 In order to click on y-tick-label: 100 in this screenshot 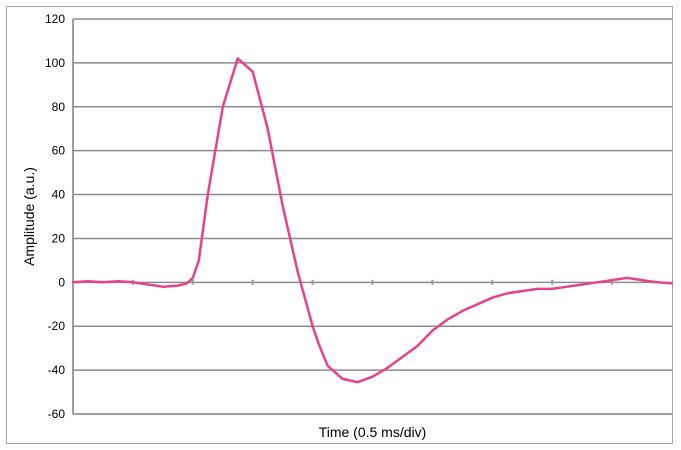, I will do `click(55, 63)`.